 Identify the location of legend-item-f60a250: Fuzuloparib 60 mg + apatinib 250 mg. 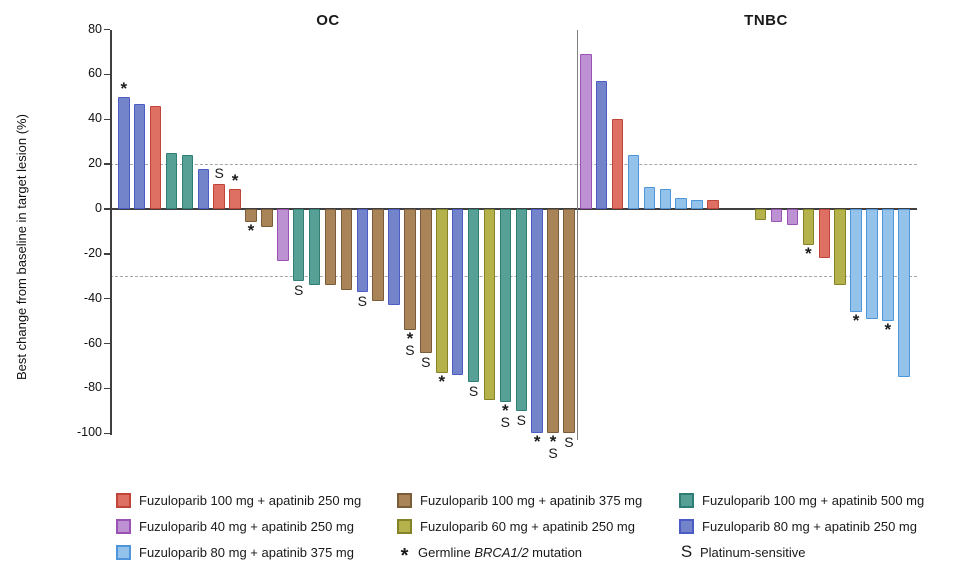
(516, 526).